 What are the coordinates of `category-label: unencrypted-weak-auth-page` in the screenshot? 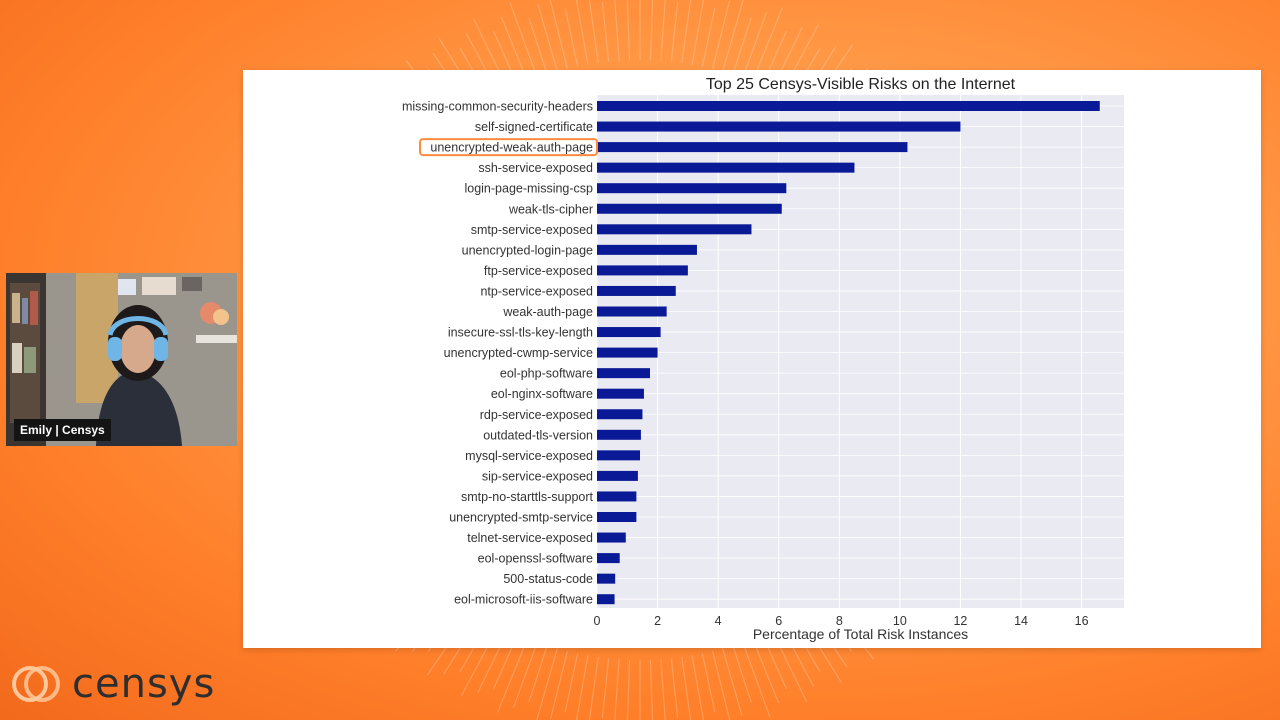 It's located at (511, 148).